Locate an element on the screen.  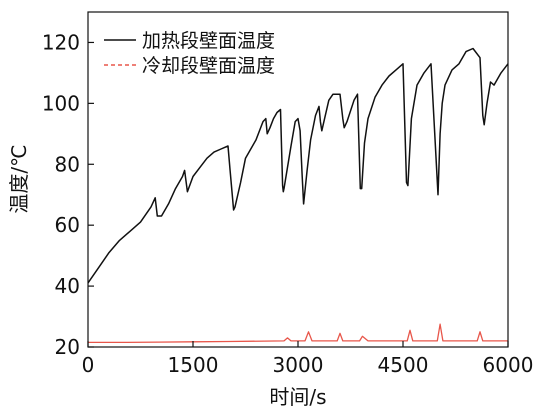
x-tick-label: 0 is located at coordinates (88, 365).